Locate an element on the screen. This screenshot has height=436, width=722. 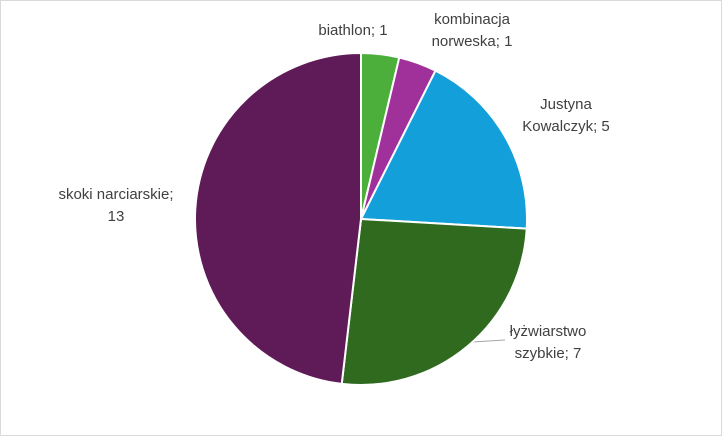
data-label: Kowalczyk; 5 is located at coordinates (566, 126).